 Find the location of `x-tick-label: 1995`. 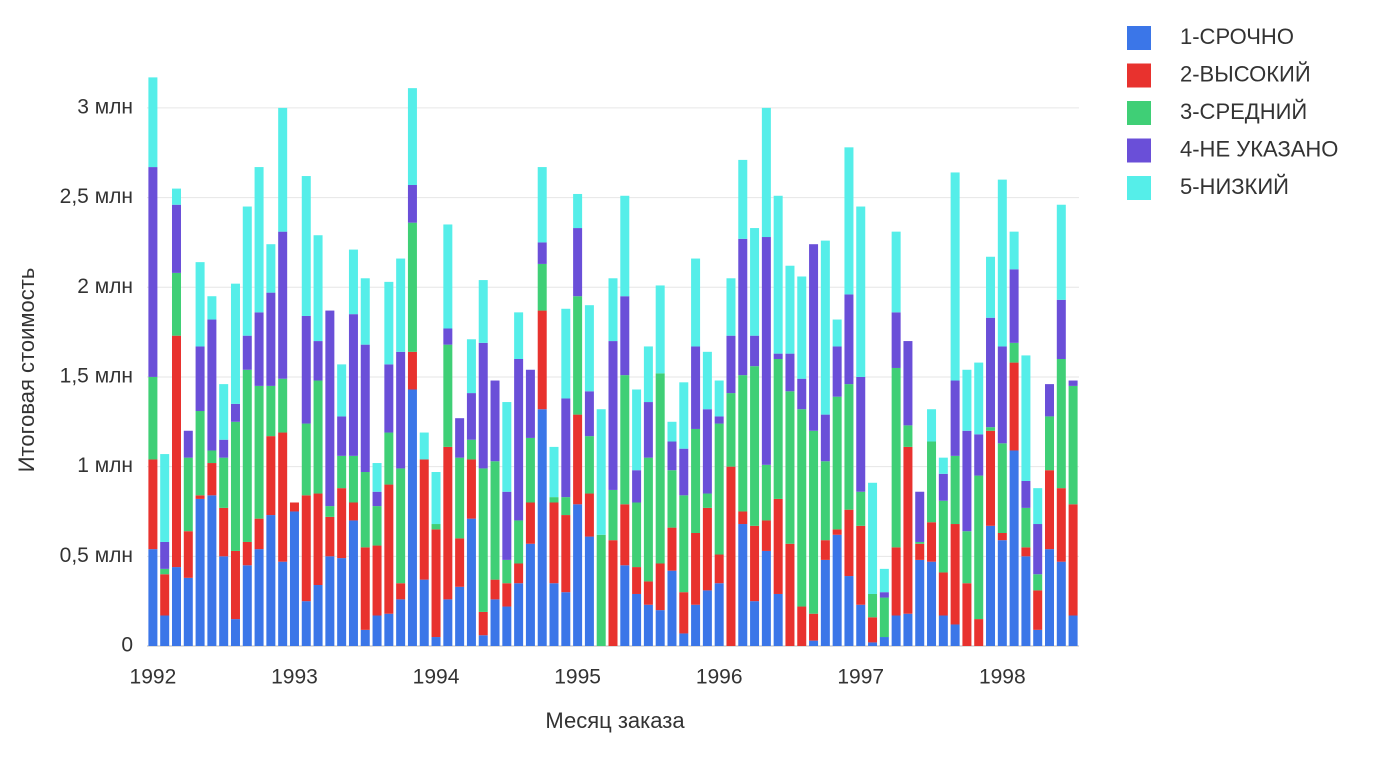

x-tick-label: 1995 is located at coordinates (577, 677).